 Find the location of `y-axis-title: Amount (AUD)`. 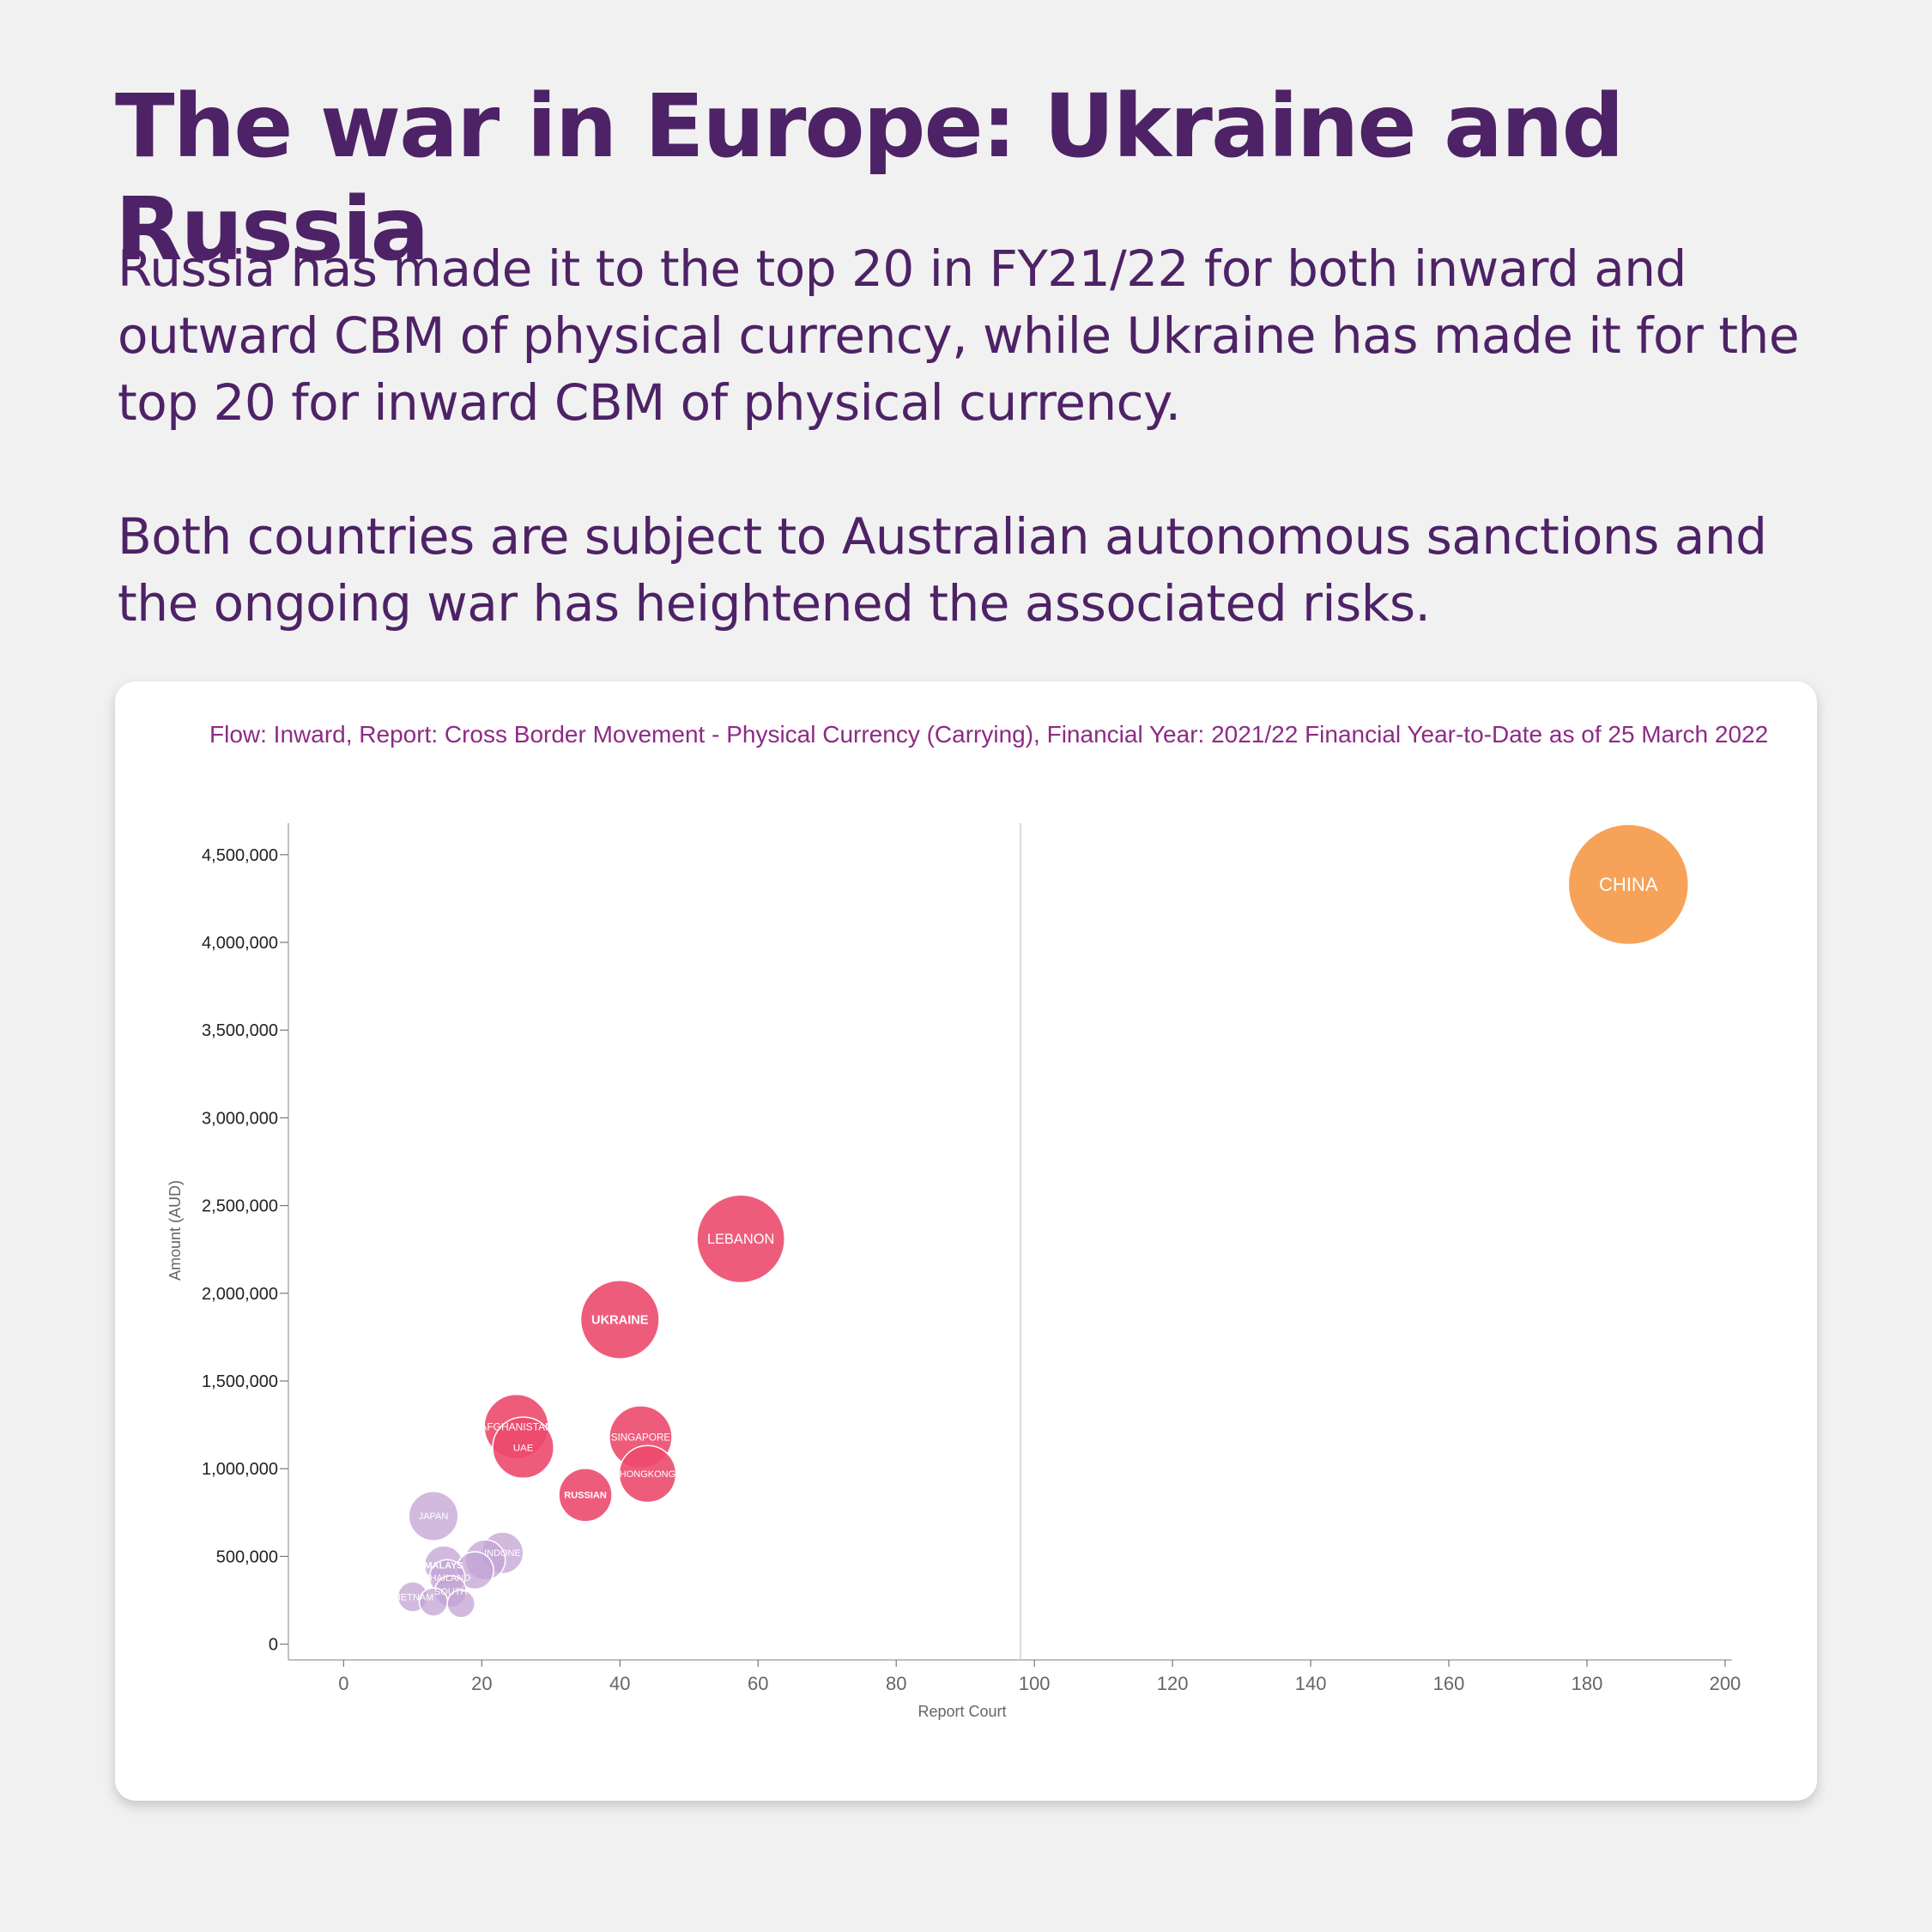

y-axis-title: Amount (AUD) is located at coordinates (175, 1231).